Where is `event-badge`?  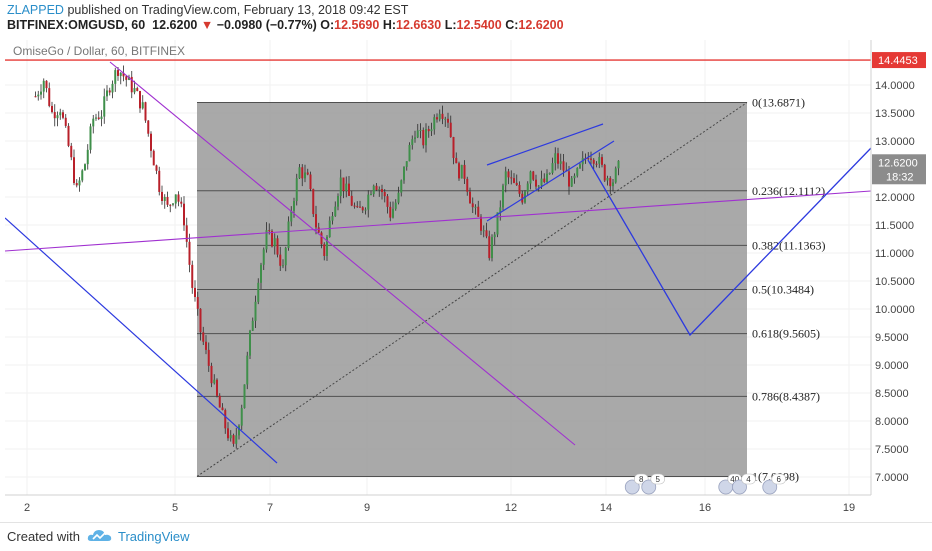 event-badge is located at coordinates (658, 479).